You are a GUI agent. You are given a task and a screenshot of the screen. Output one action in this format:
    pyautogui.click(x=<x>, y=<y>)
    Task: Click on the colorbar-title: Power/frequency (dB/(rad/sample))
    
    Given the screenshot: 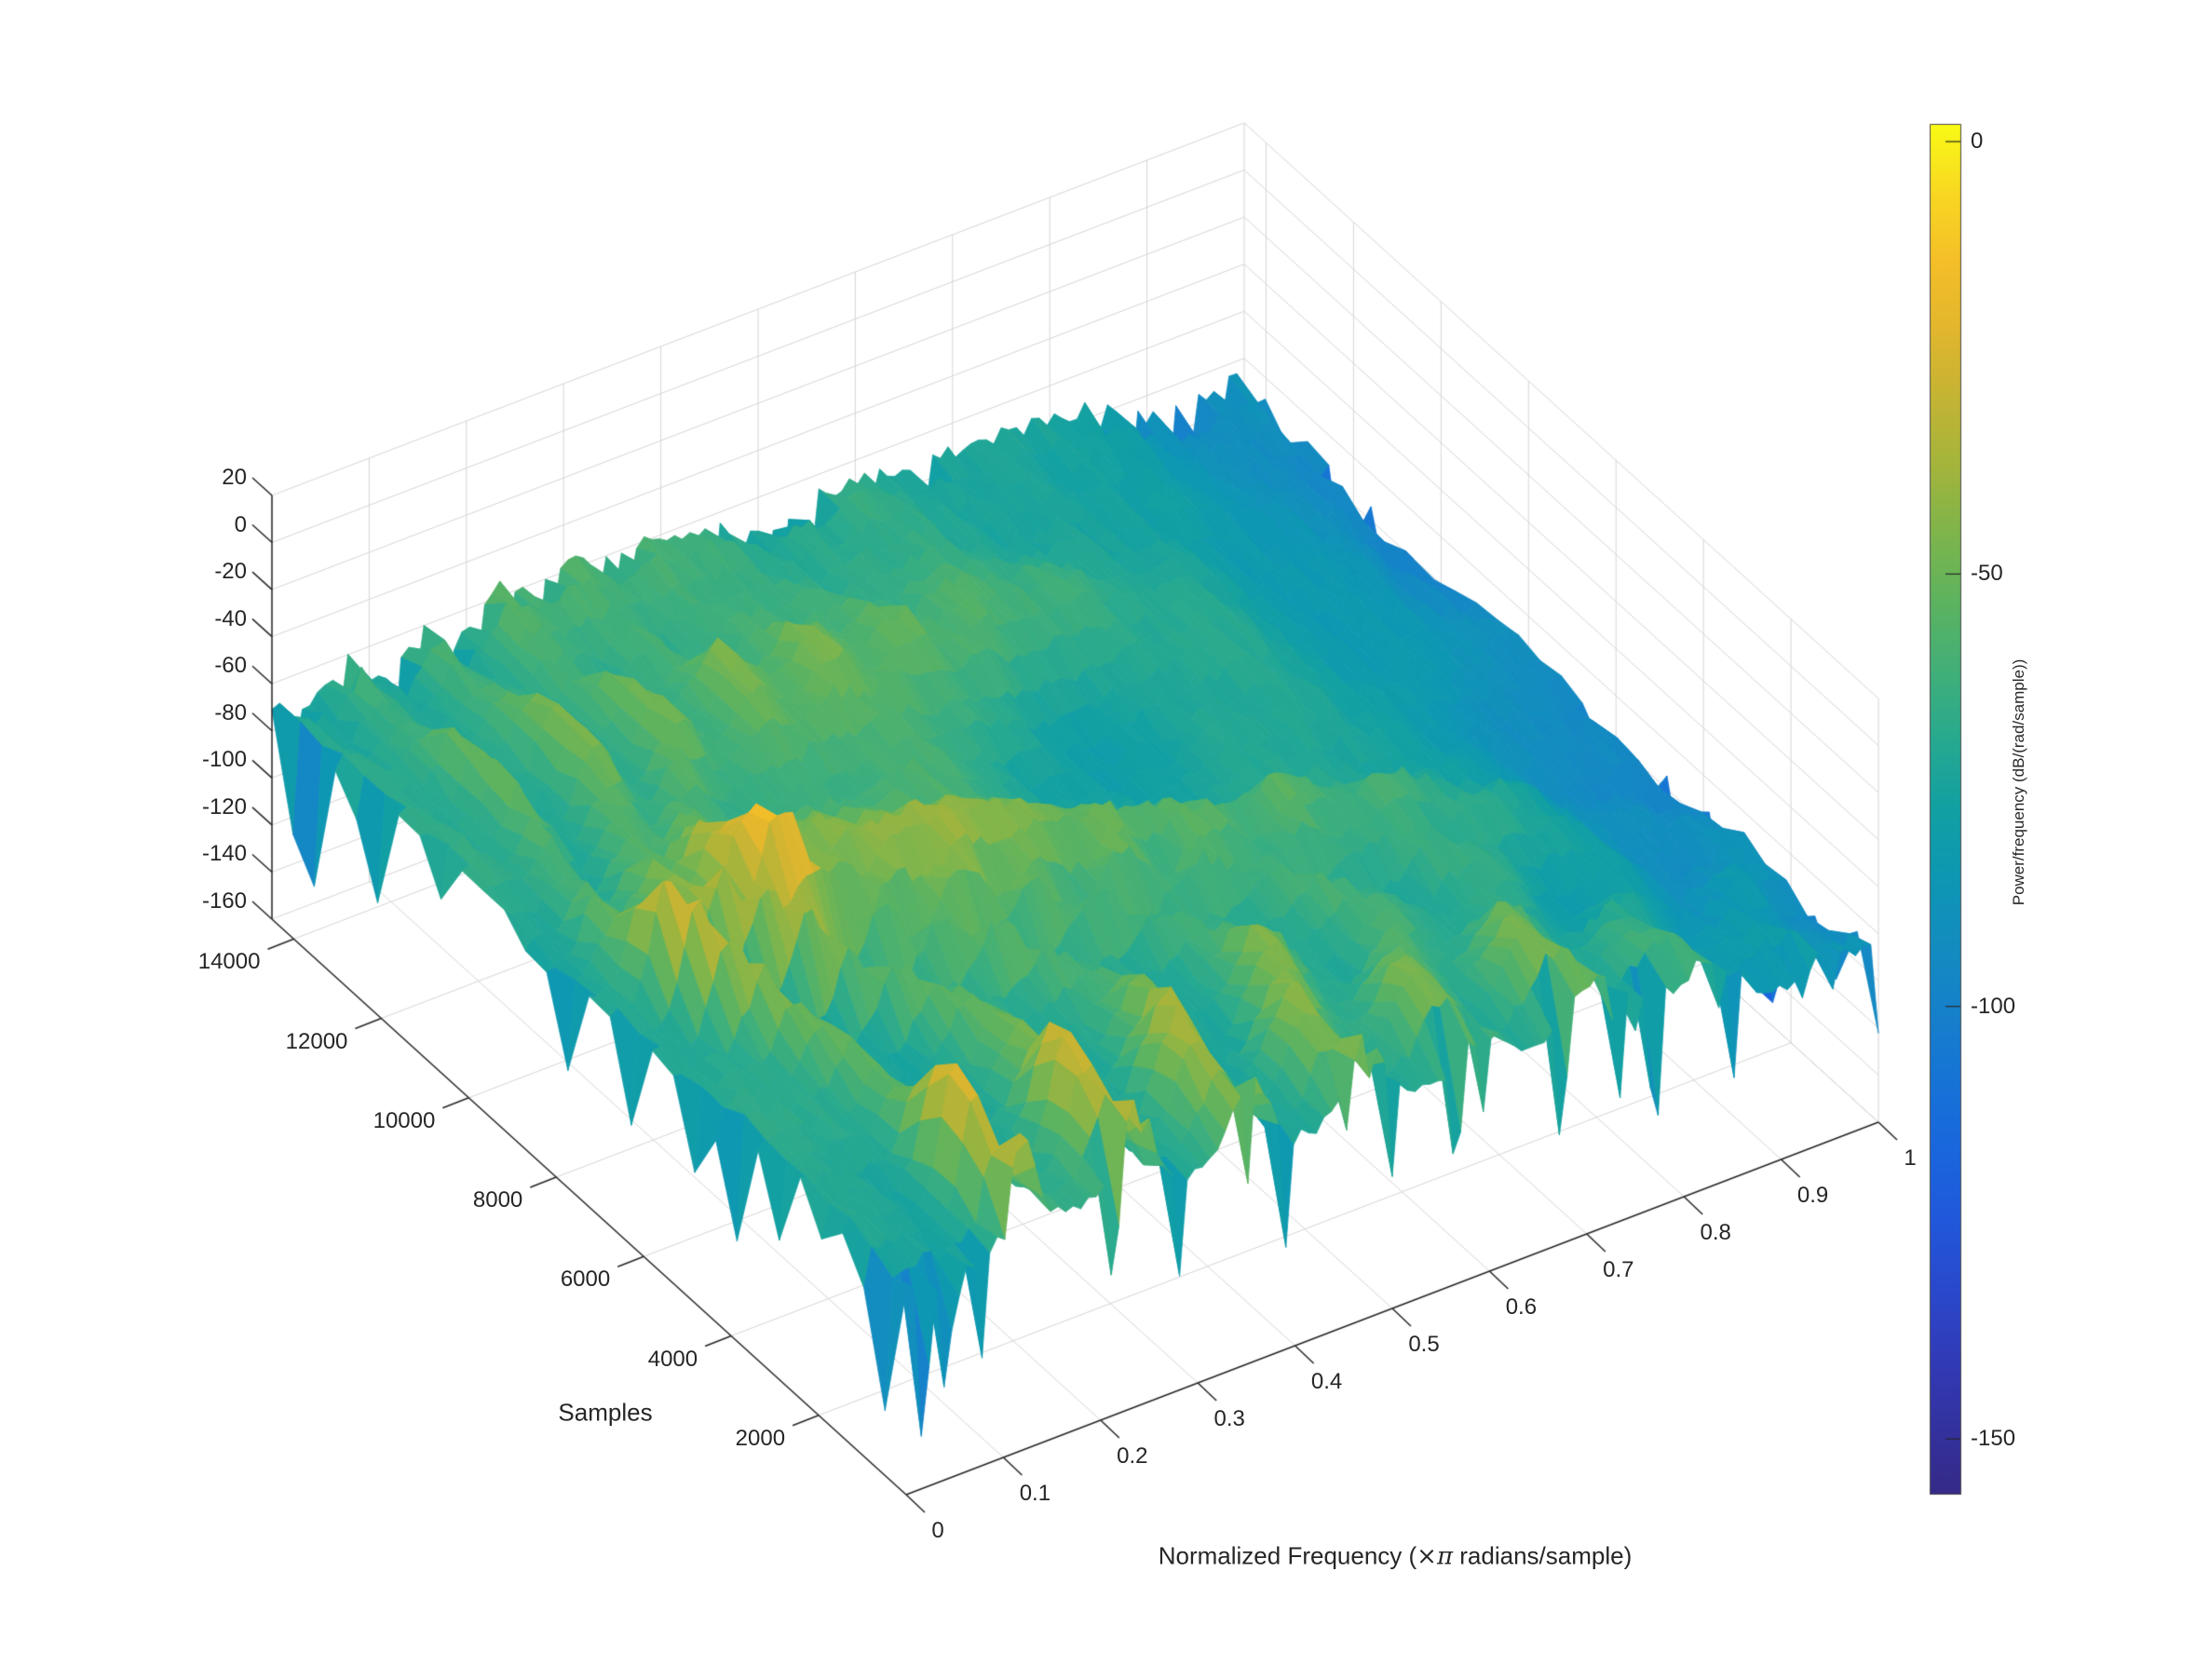 What is the action you would take?
    pyautogui.click(x=2018, y=782)
    